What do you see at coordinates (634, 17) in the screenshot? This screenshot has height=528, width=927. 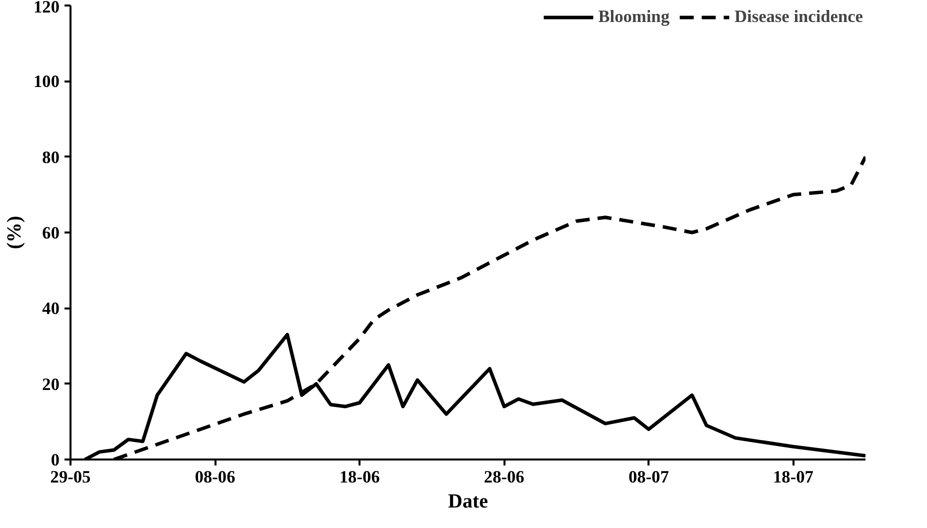 I see `legend-label: Blooming` at bounding box center [634, 17].